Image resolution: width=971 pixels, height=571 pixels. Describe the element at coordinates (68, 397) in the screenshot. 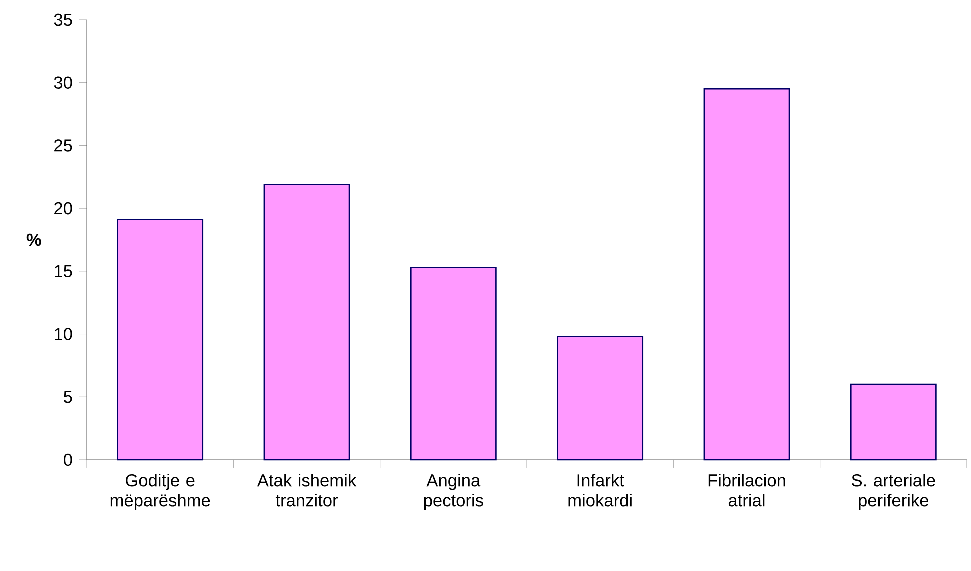

I see `y-tick-label: 5` at that location.